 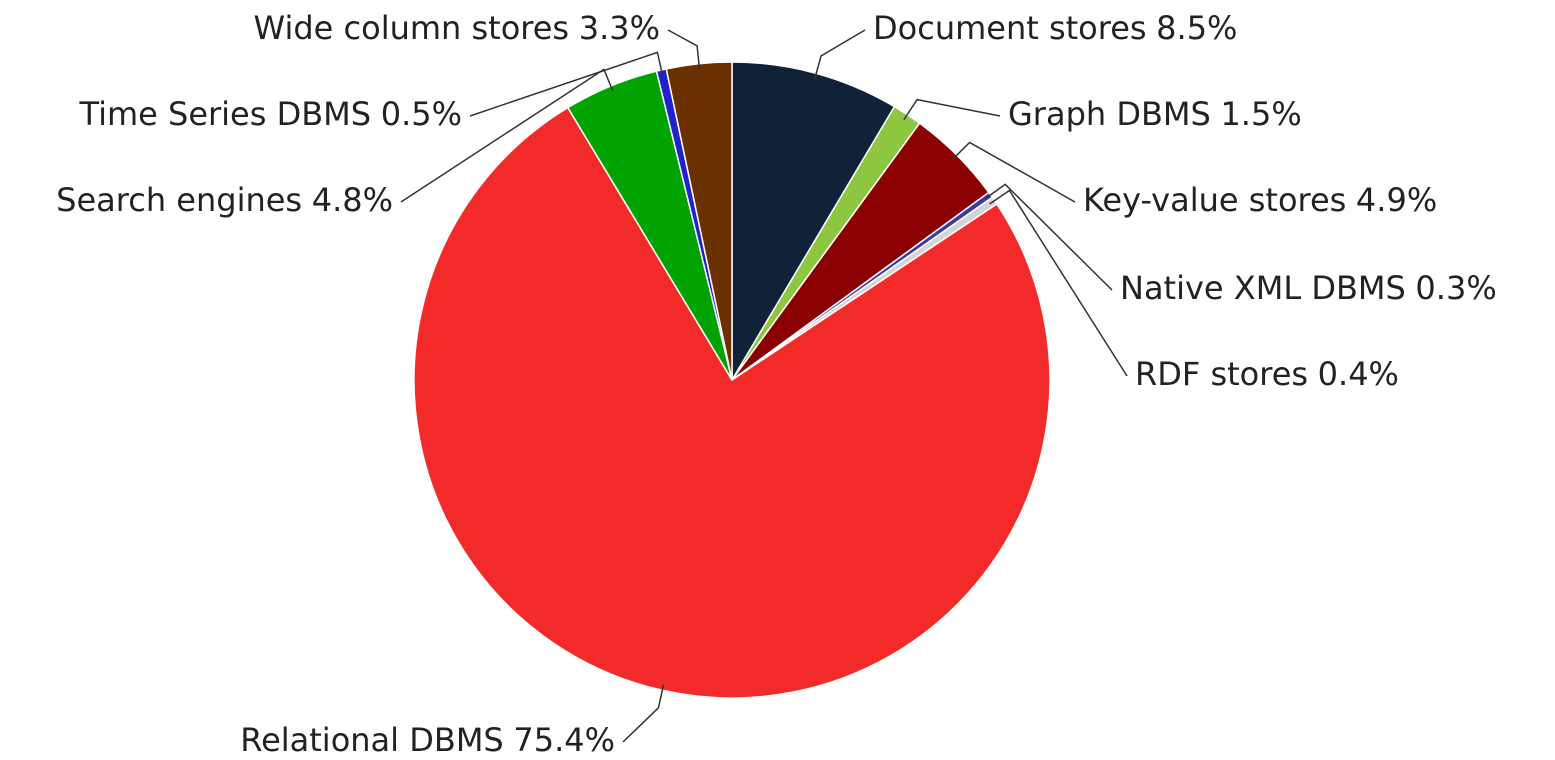 I want to click on slice-label-value: 75.4%, so click(x=564, y=740).